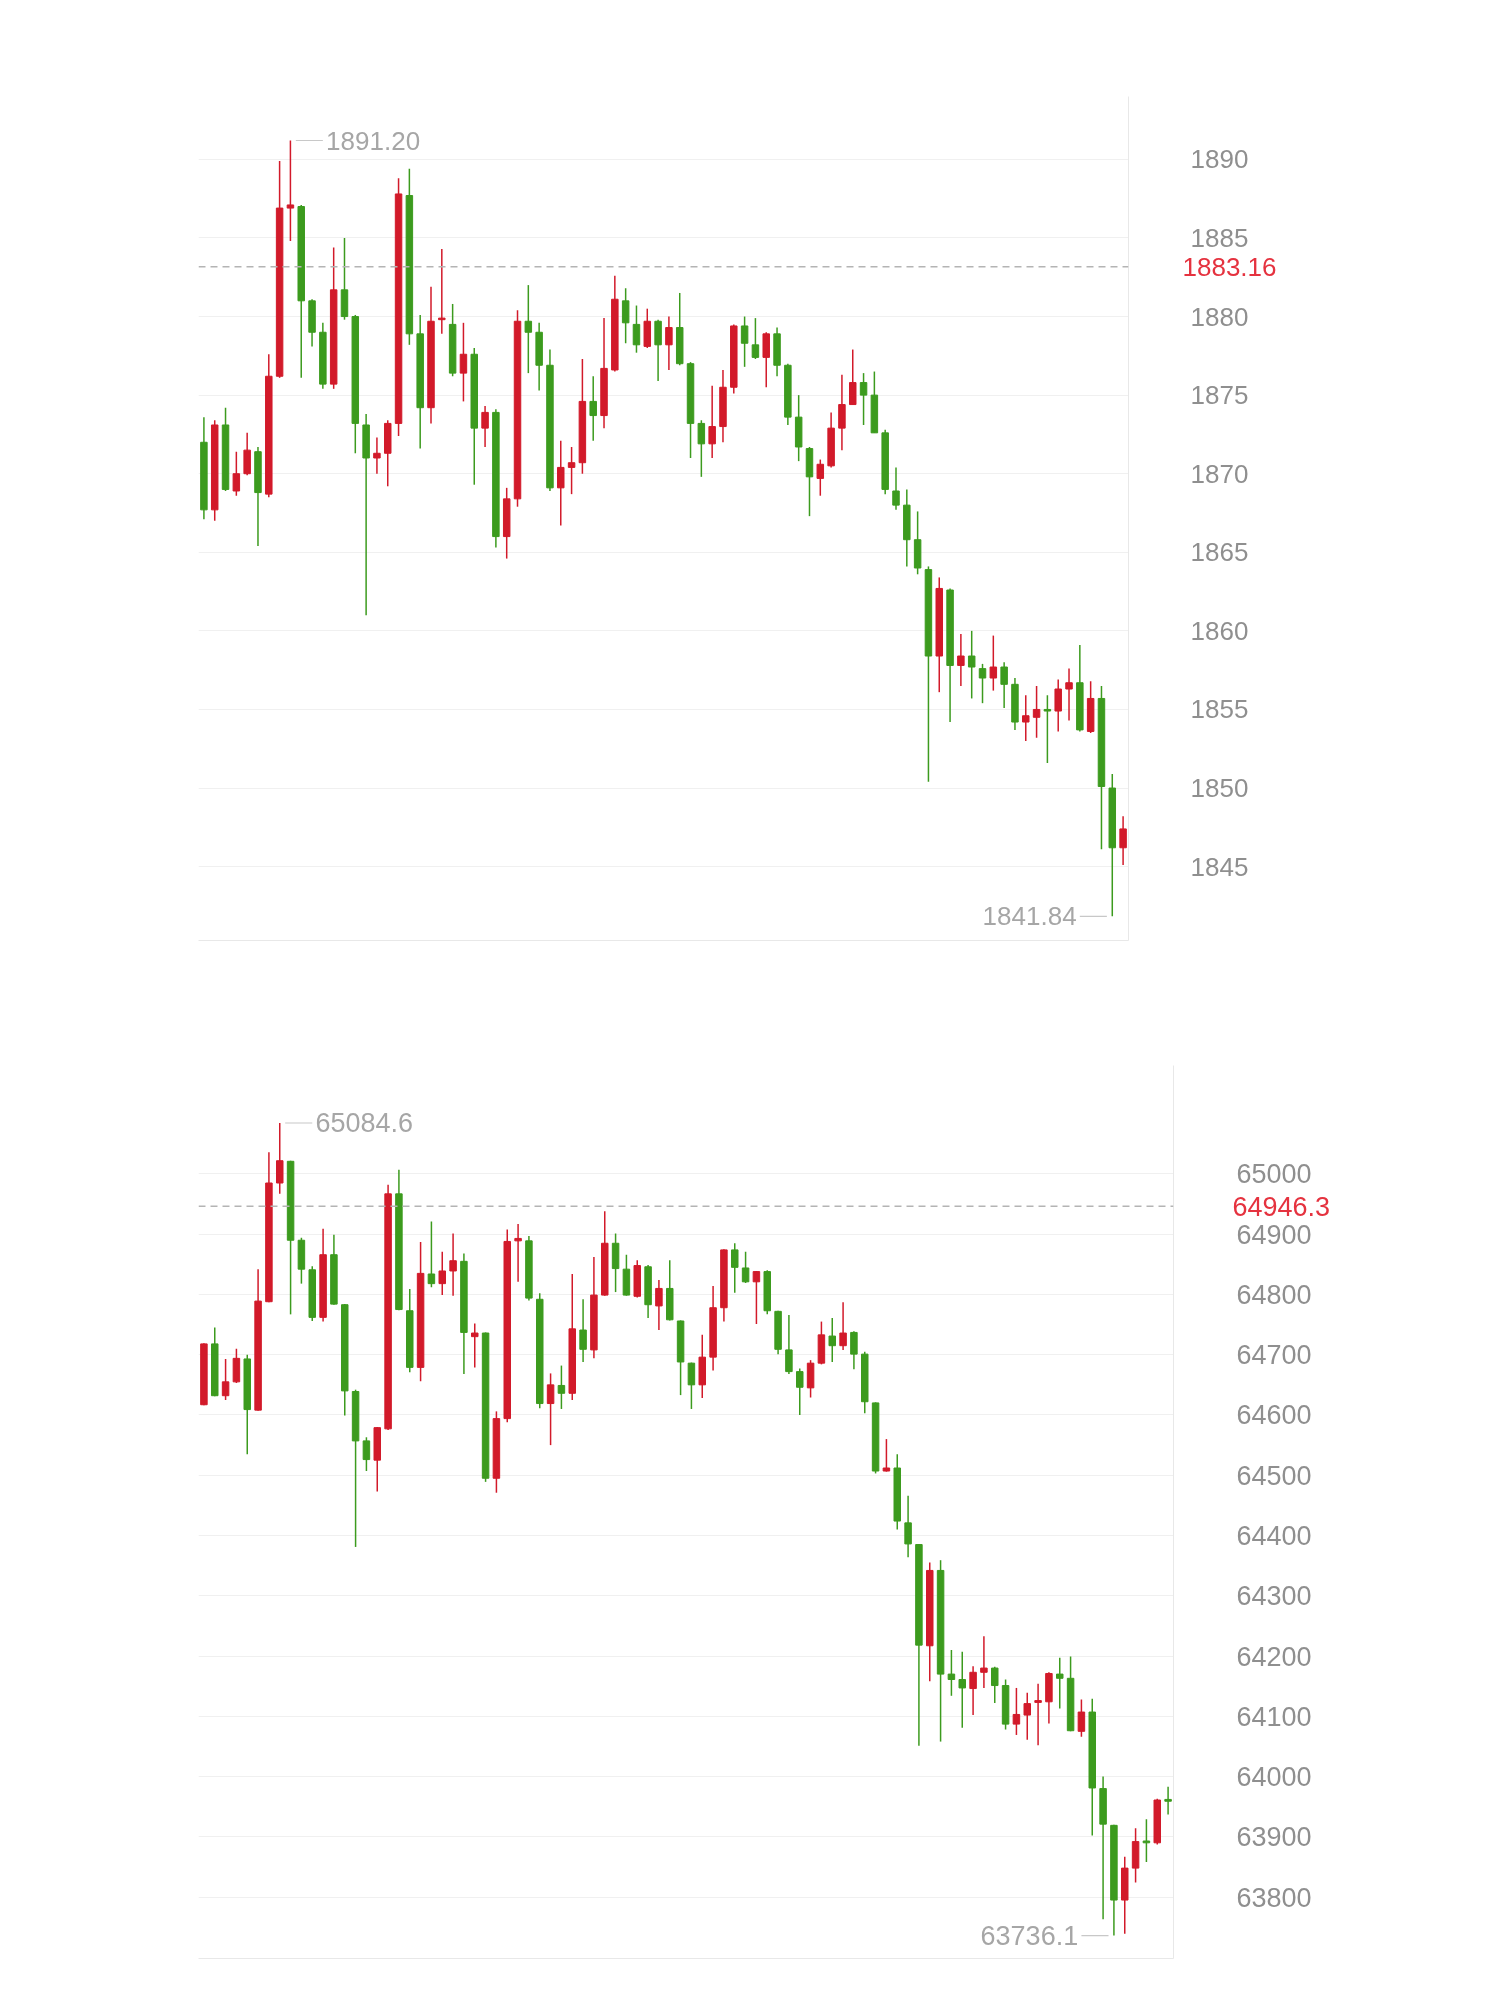  Describe the element at coordinates (1274, 1415) in the screenshot. I see `y-tick-label: 64600` at that location.